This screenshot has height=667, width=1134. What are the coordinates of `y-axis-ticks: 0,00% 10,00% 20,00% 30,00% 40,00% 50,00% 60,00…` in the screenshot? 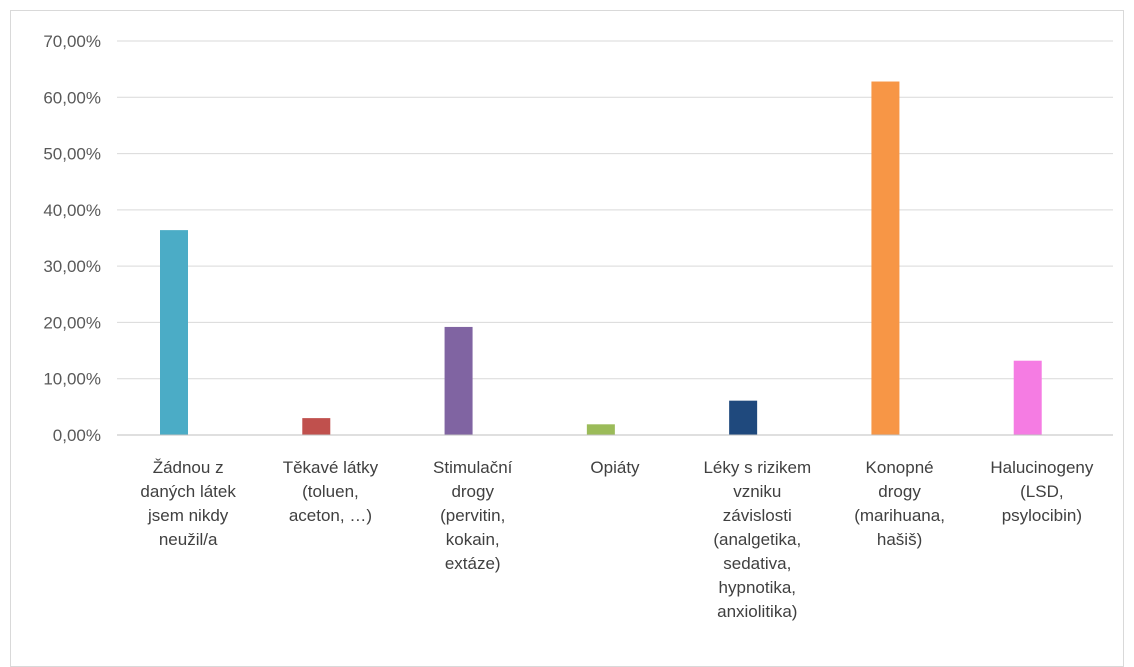 It's located at (72, 238).